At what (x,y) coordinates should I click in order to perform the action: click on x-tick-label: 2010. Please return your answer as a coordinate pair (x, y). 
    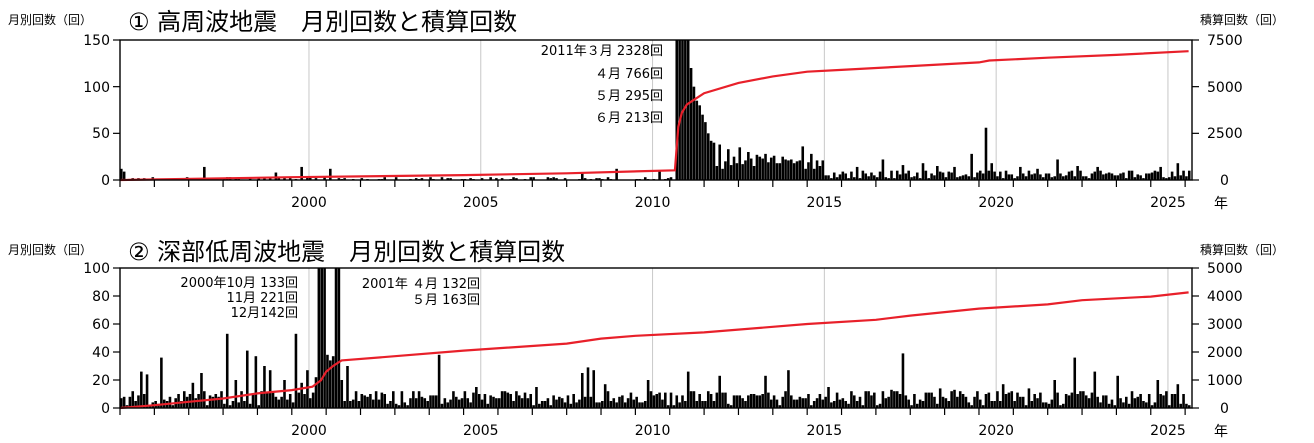
    Looking at the image, I should click on (653, 203).